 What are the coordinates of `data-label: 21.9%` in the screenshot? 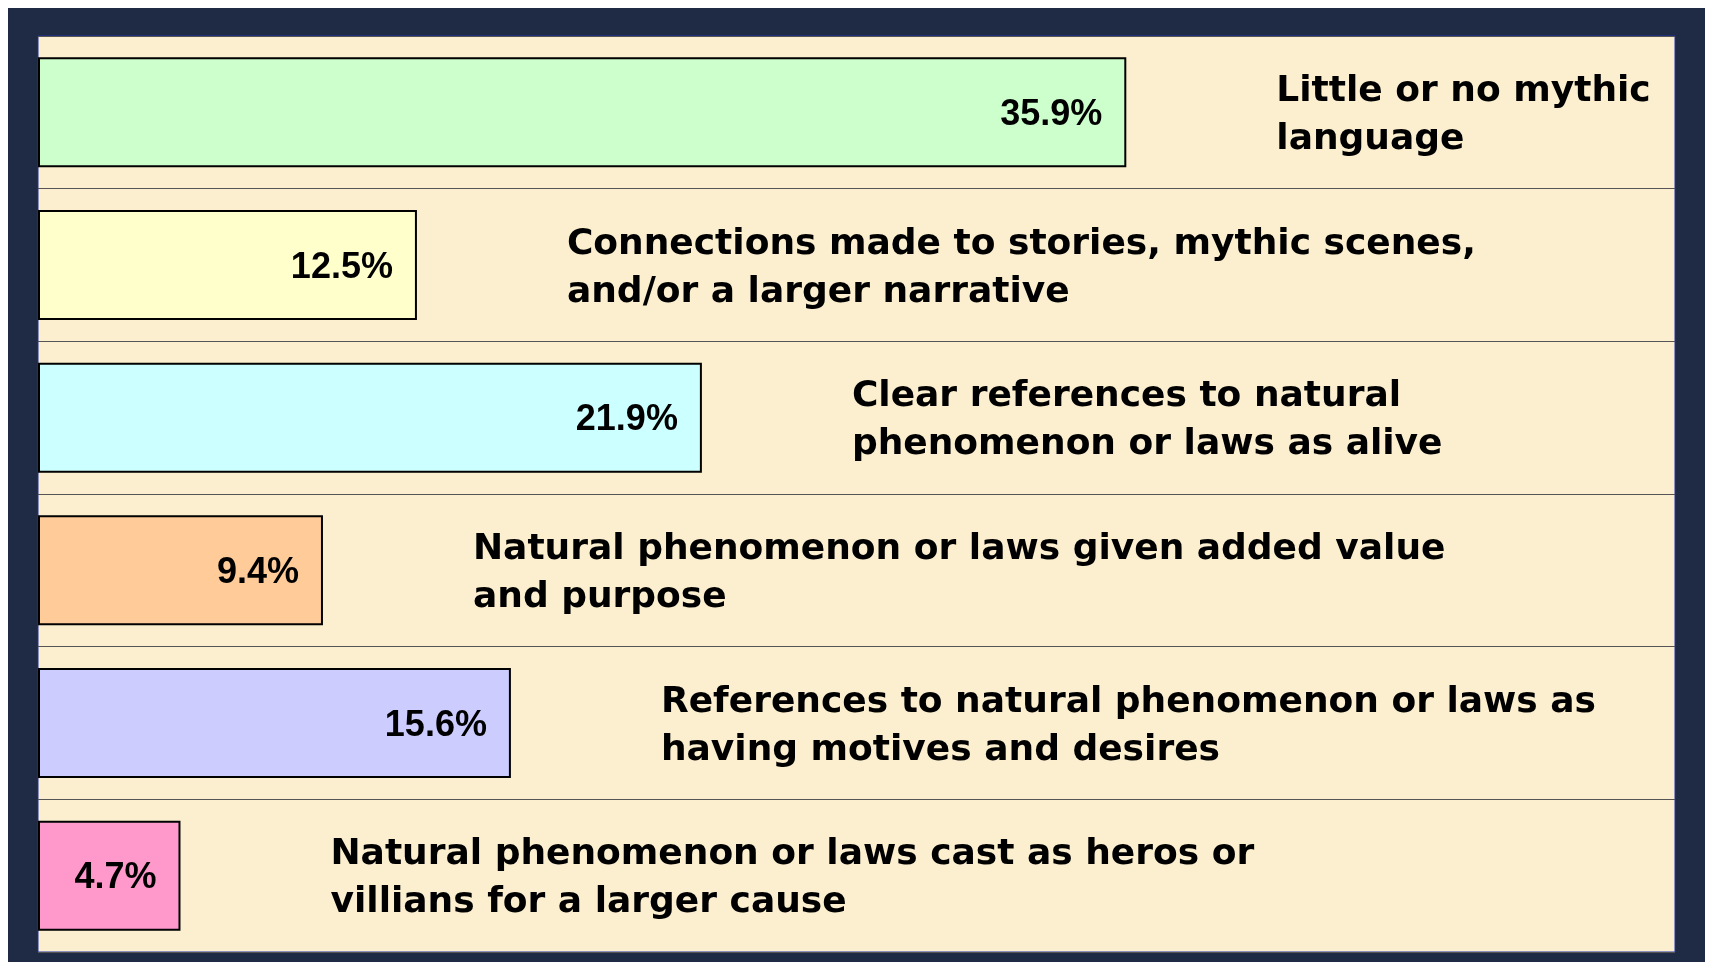 It's located at (626, 418).